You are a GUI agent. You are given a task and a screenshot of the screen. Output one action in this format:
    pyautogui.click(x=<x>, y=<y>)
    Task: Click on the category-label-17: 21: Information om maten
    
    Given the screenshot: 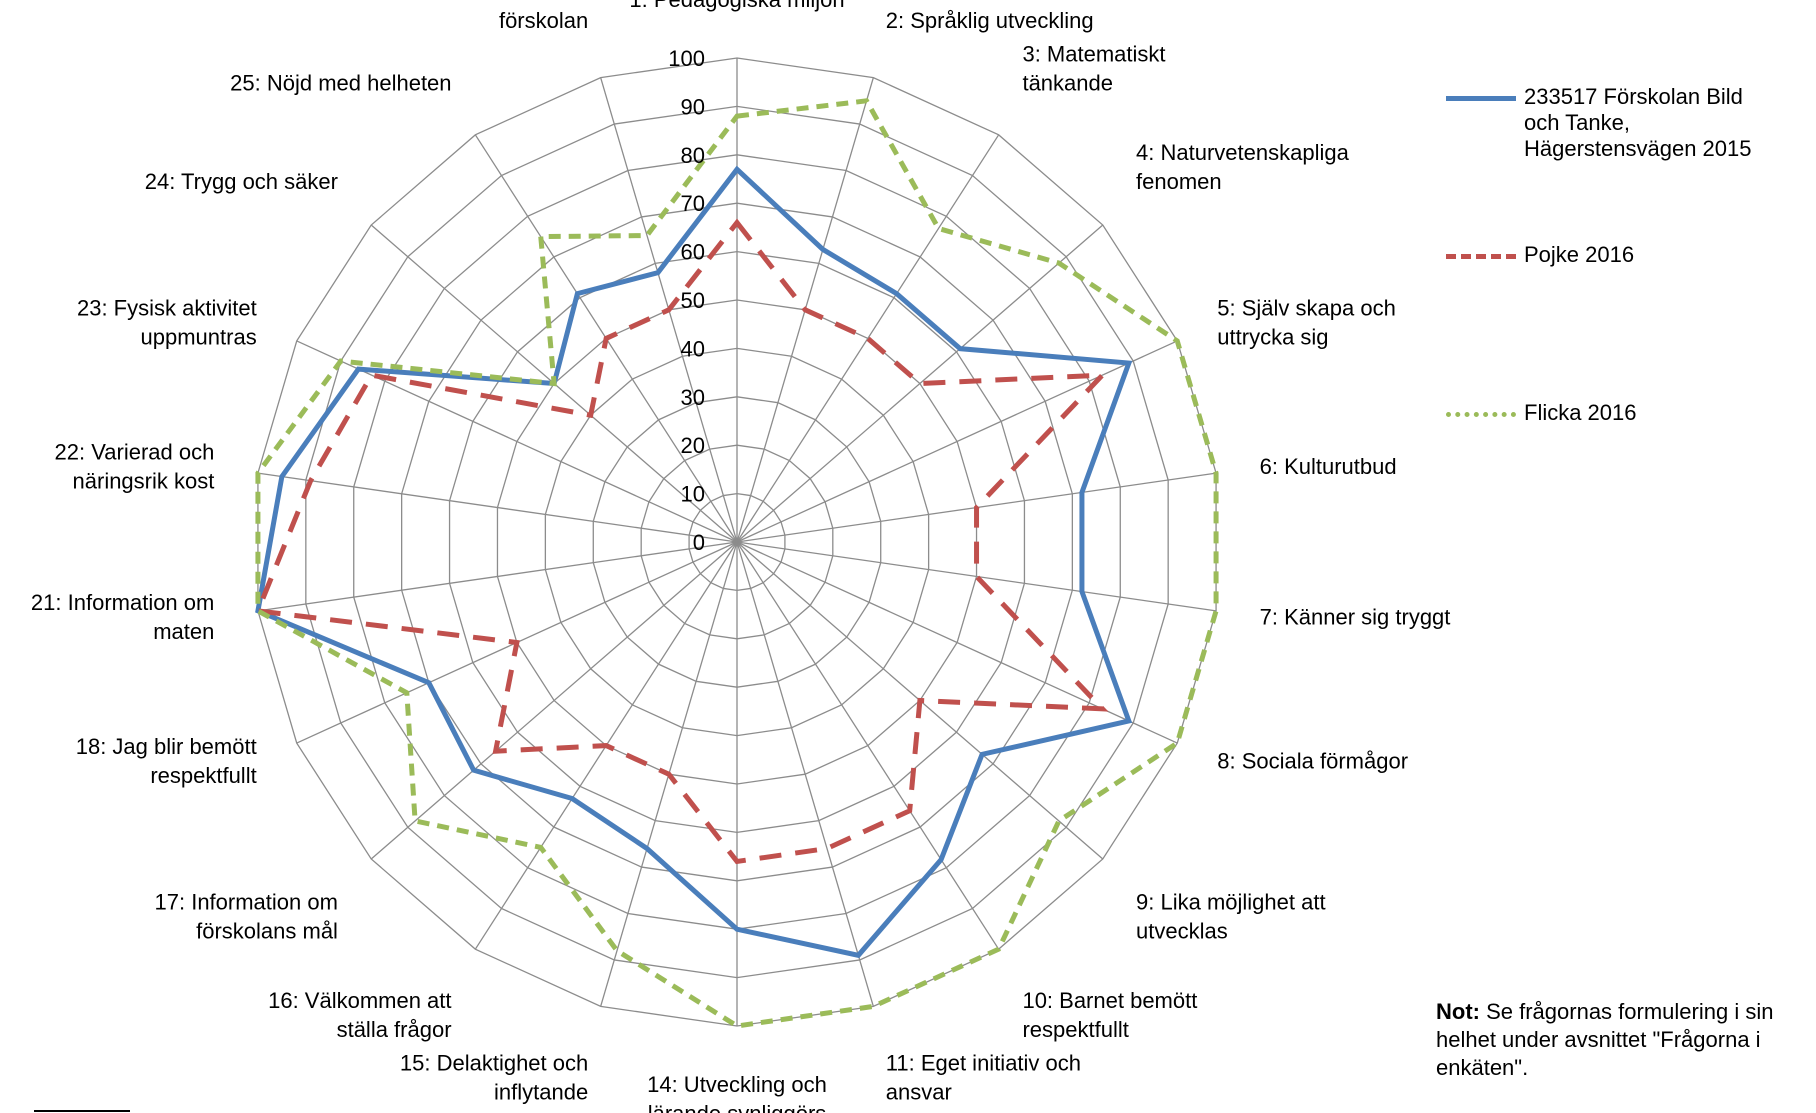 What is the action you would take?
    pyautogui.click(x=122, y=617)
    